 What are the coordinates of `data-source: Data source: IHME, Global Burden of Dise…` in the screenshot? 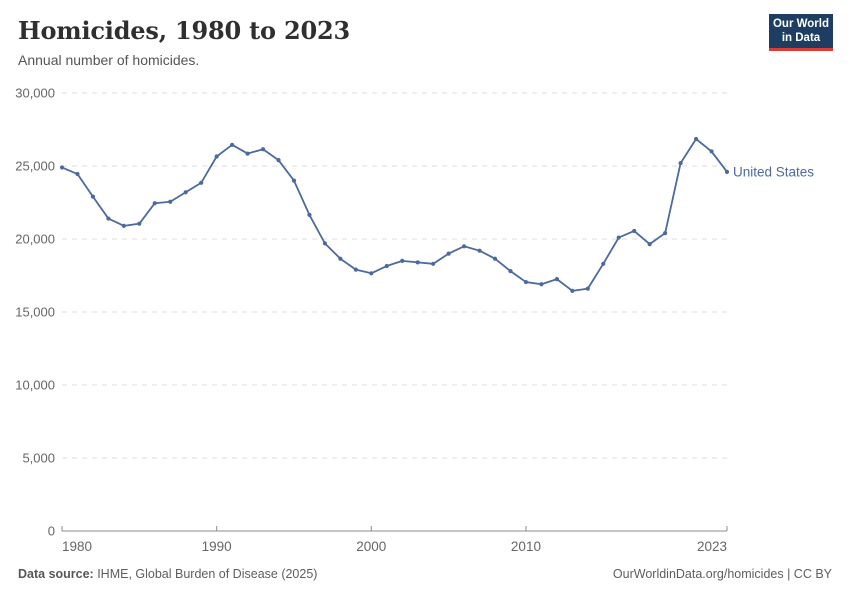 It's located at (167, 574).